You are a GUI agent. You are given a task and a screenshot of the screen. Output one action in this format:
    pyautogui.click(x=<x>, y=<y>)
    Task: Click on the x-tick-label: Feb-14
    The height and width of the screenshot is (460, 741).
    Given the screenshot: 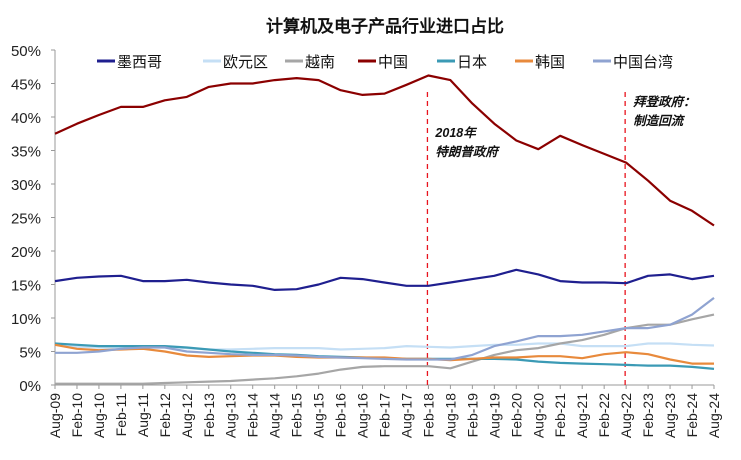 What is the action you would take?
    pyautogui.click(x=253, y=415)
    